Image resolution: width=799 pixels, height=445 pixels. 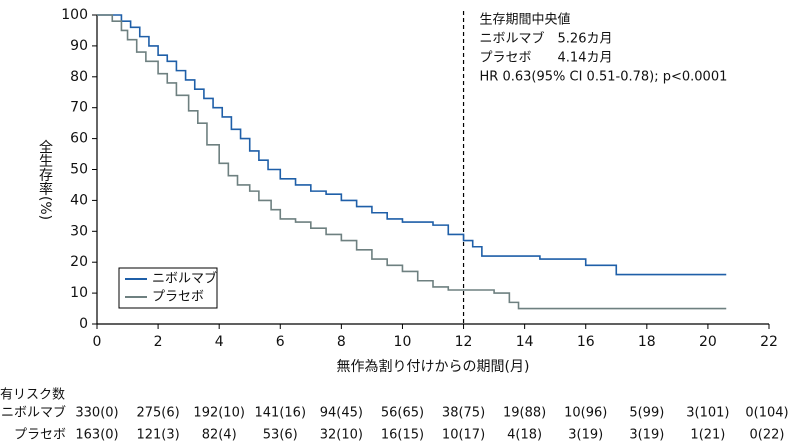 What do you see at coordinates (766, 413) in the screenshot?
I see `risk-count: 0(104)` at bounding box center [766, 413].